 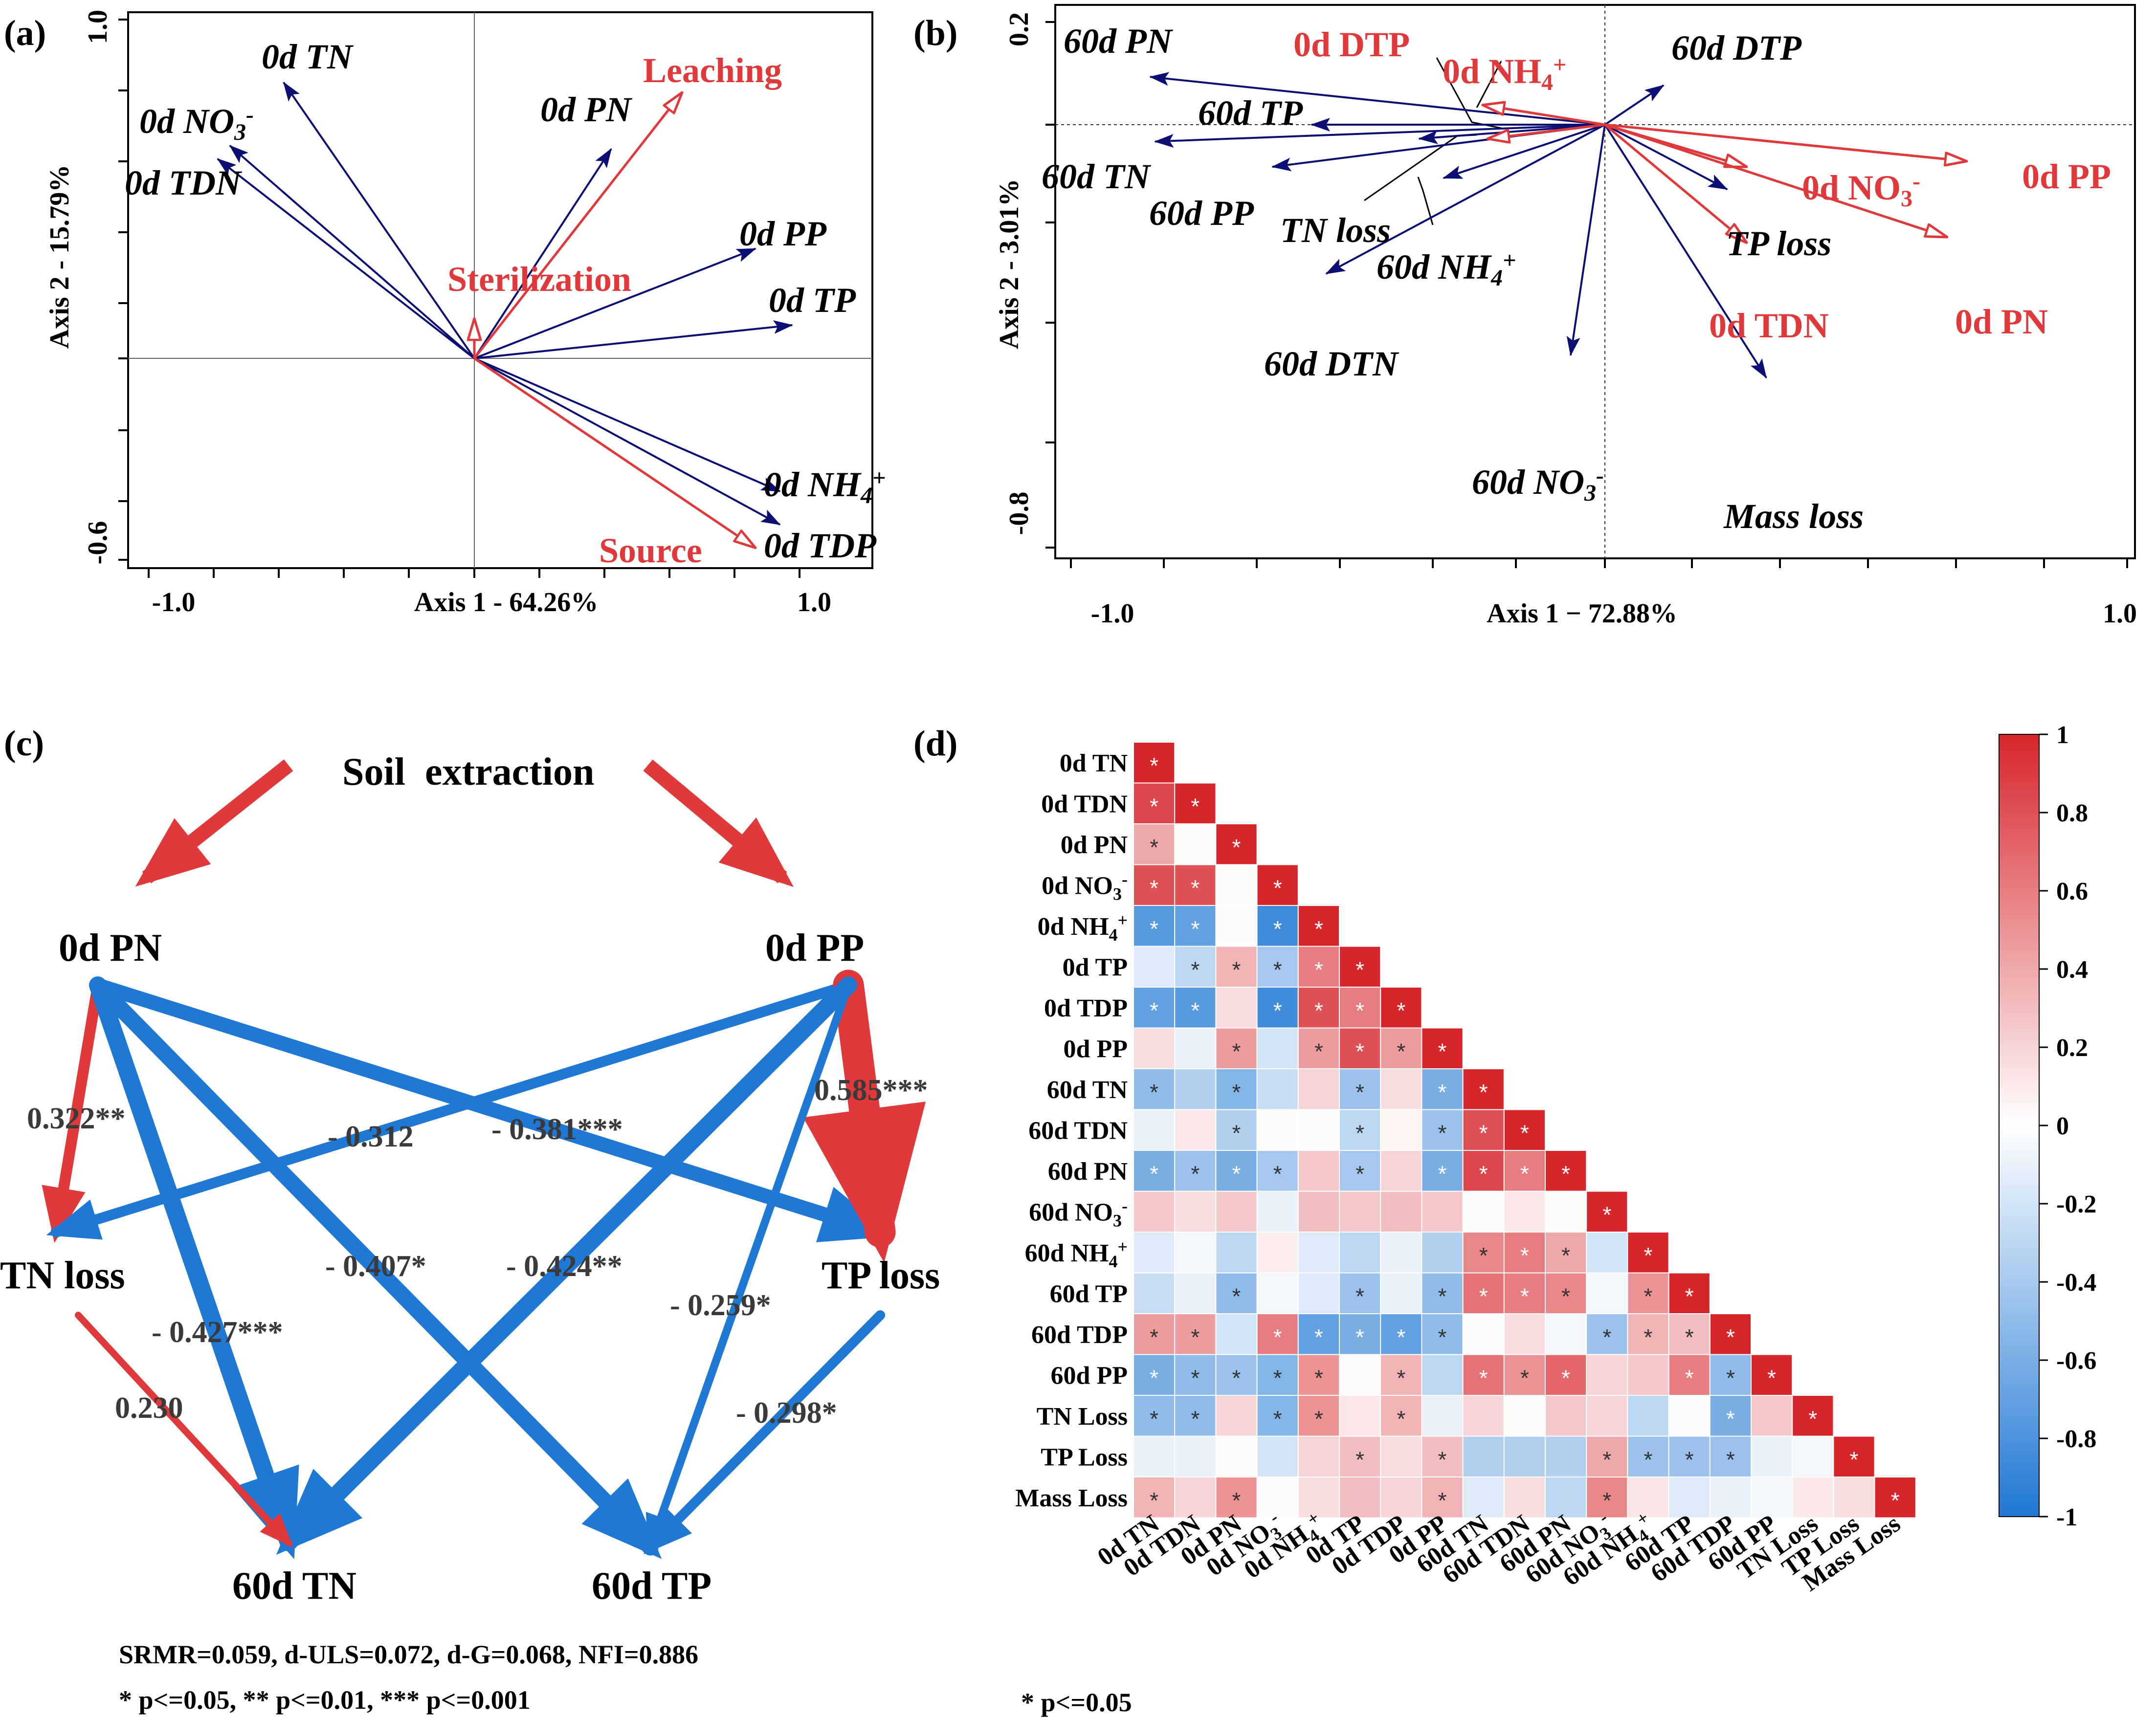 What do you see at coordinates (614, 452) in the screenshot?
I see `panel-a-env-vector-source` at bounding box center [614, 452].